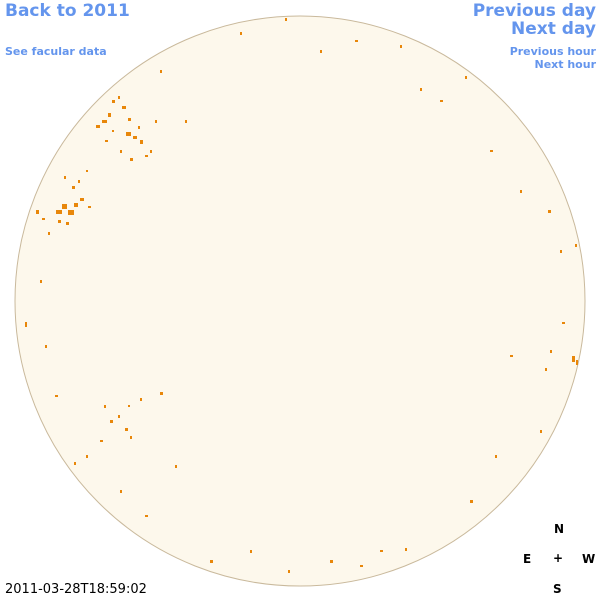 The image size is (600, 600). What do you see at coordinates (553, 29) in the screenshot?
I see `next-day-link: Next day` at bounding box center [553, 29].